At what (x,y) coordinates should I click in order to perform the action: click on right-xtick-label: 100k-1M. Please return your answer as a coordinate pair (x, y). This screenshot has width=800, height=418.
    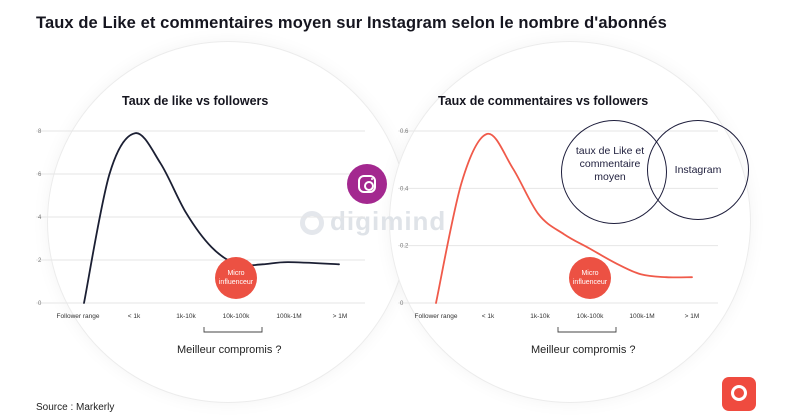
    Looking at the image, I should click on (641, 316).